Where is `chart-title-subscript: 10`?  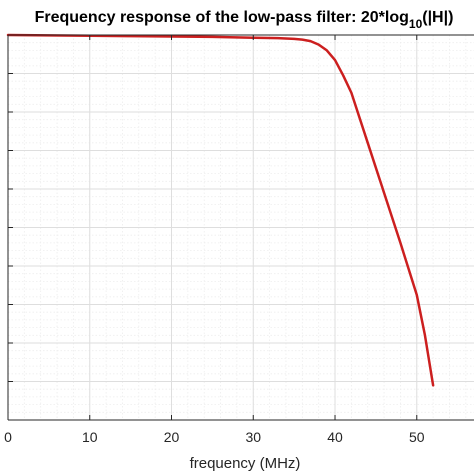 chart-title-subscript: 10 is located at coordinates (416, 24).